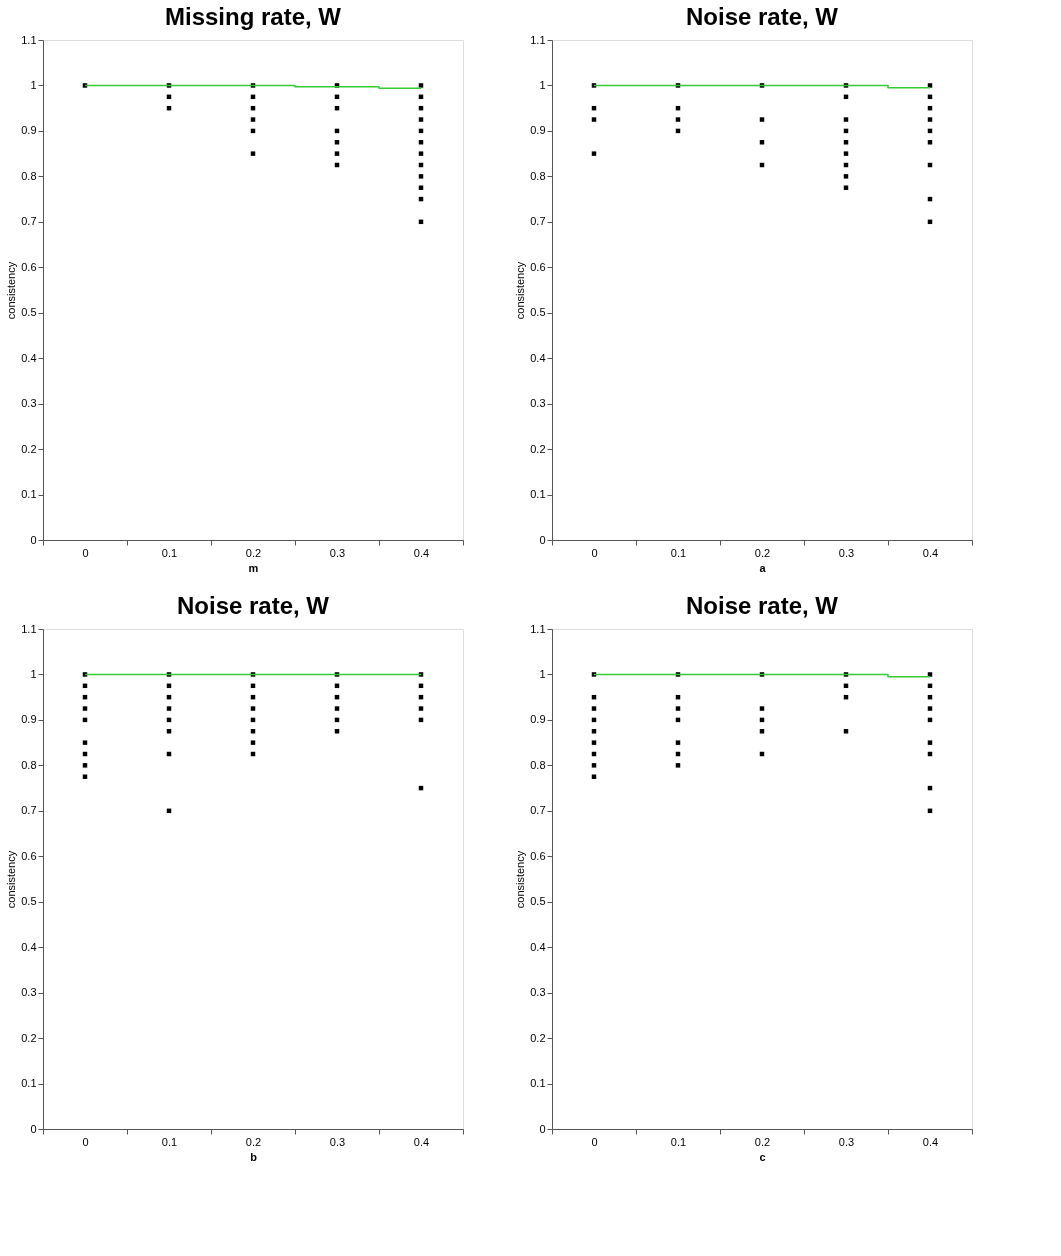  I want to click on x-axis-title: b, so click(254, 1156).